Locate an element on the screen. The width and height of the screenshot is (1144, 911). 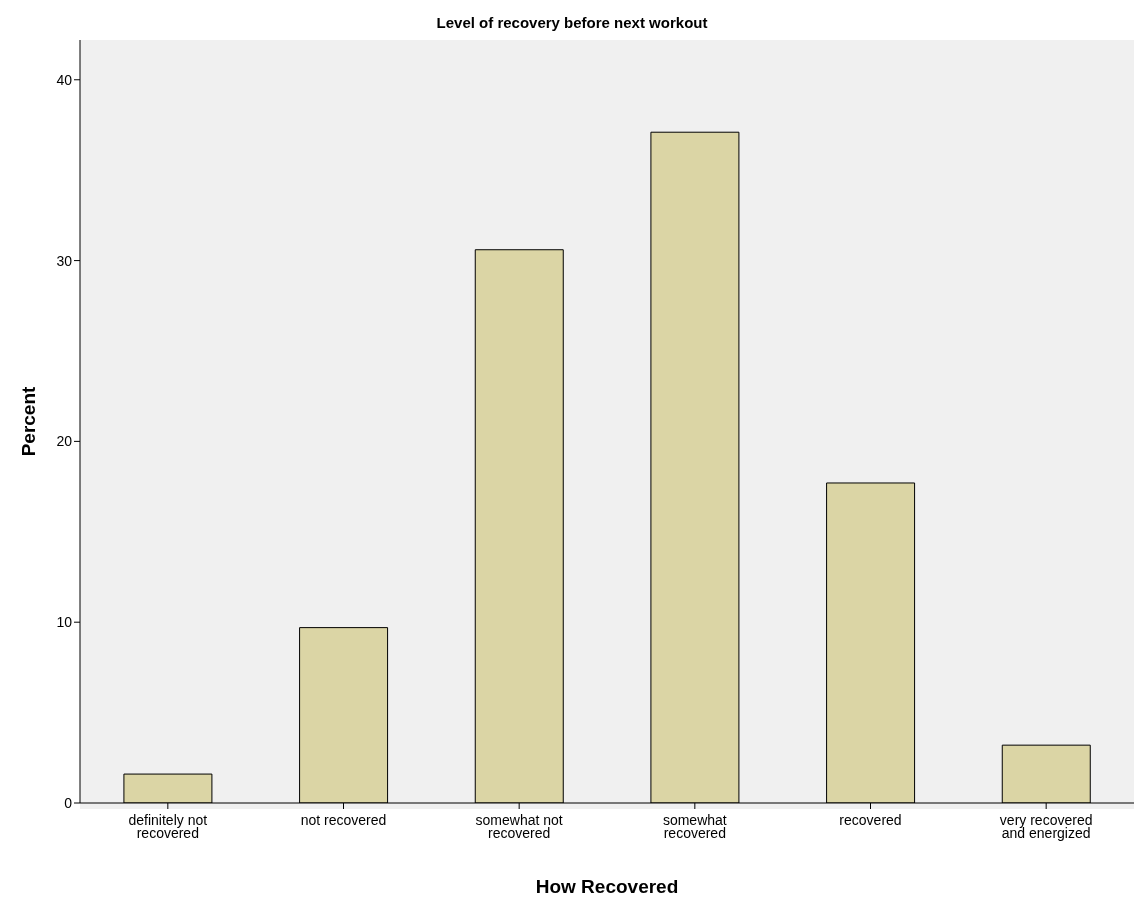
y-tick-label: 30 is located at coordinates (64, 260).